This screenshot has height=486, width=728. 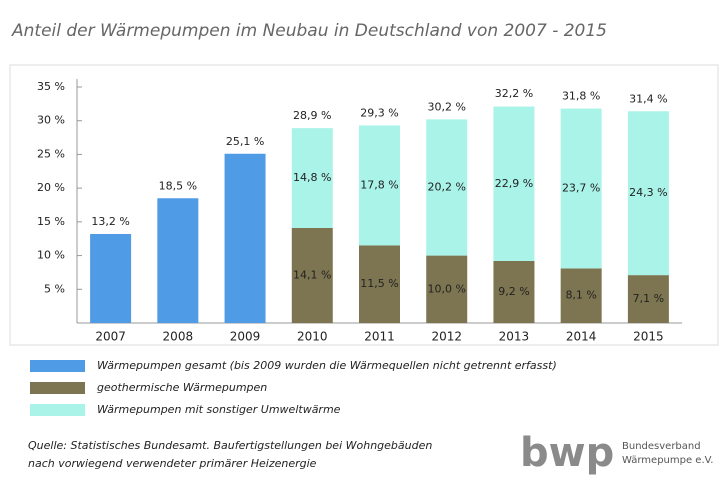 I want to click on value-label: 23,7 %, so click(x=581, y=187).